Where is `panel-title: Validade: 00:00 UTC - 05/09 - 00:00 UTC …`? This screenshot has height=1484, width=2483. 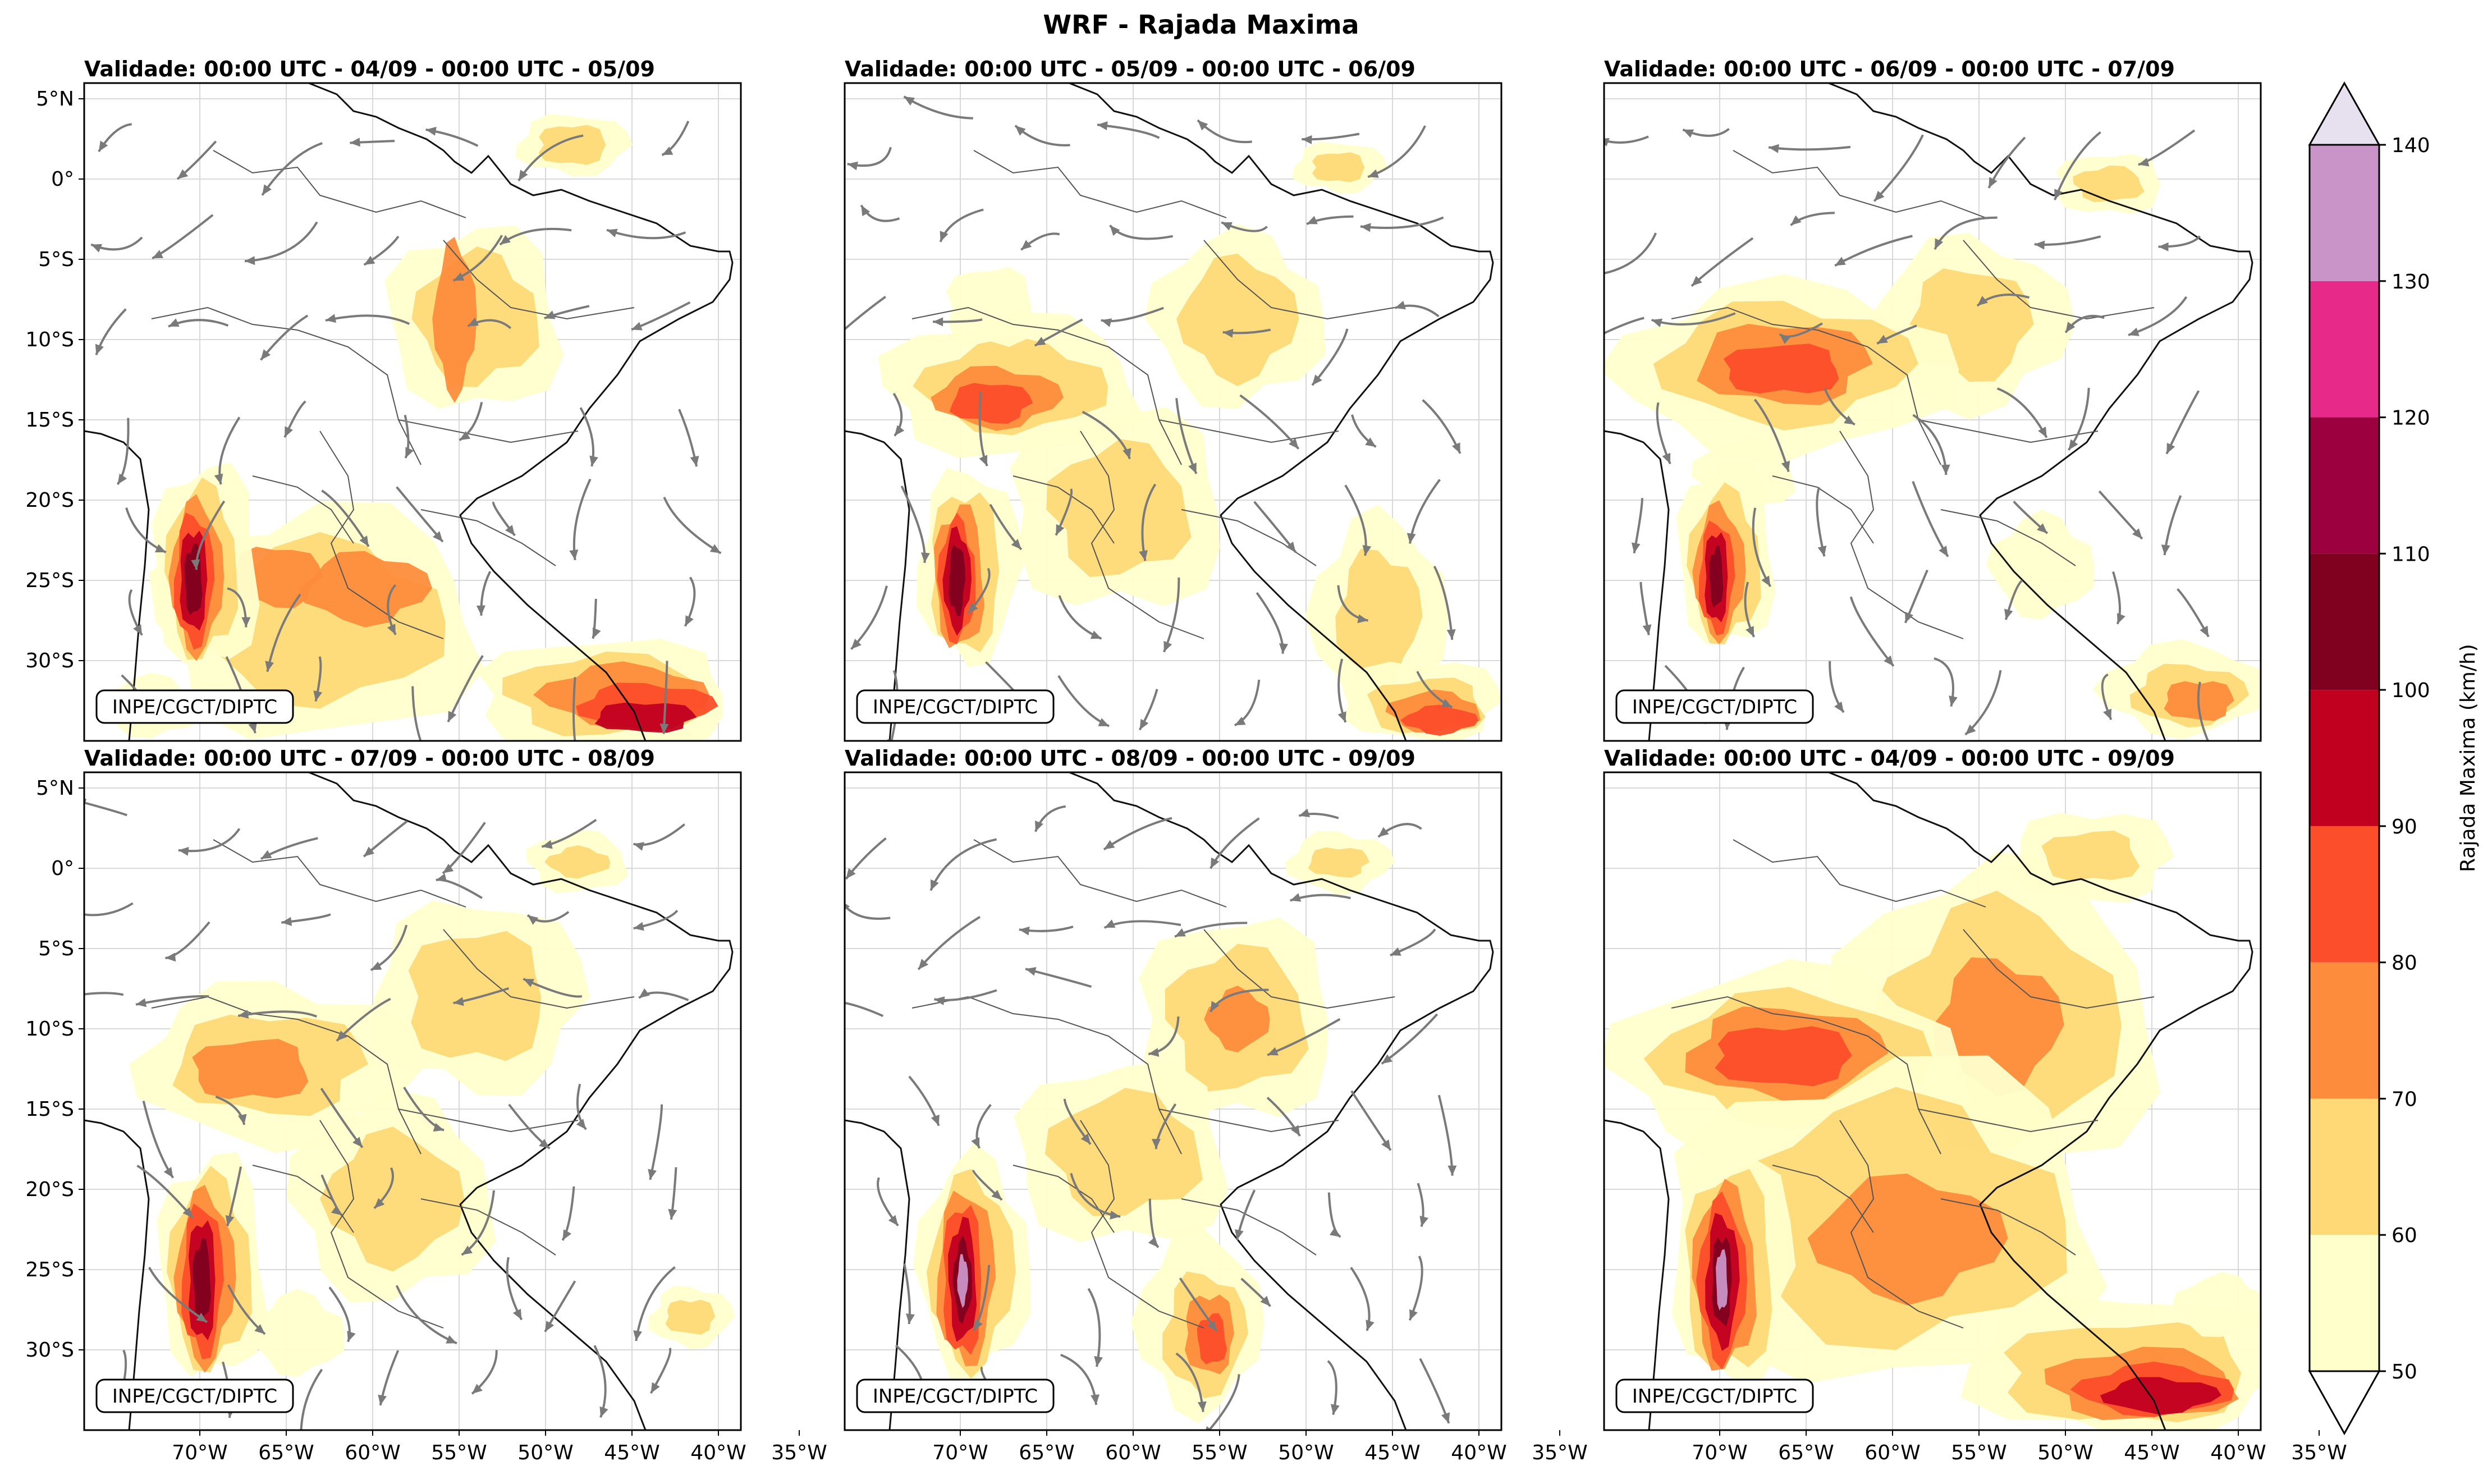
panel-title: Validade: 00:00 UTC - 05/09 - 00:00 UTC … is located at coordinates (1130, 69).